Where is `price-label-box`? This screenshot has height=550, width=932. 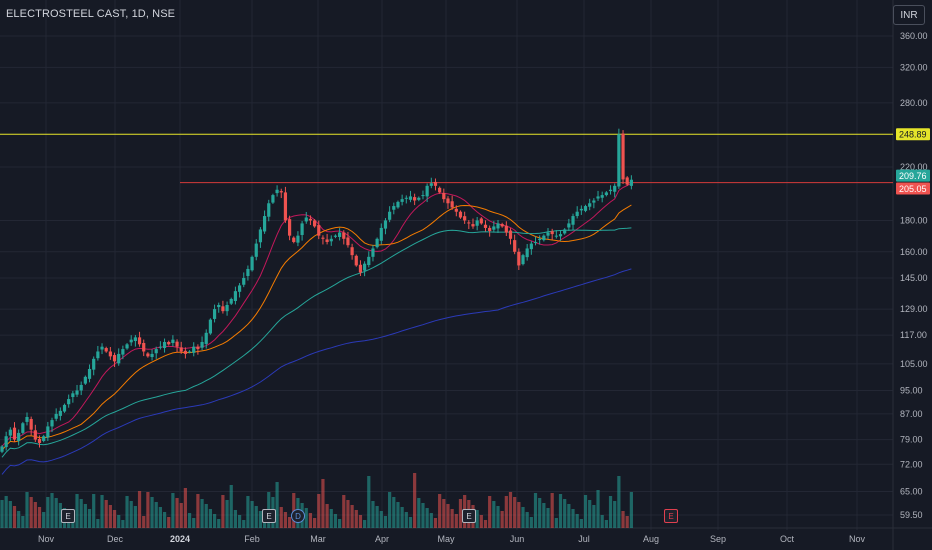 price-label-box is located at coordinates (913, 175).